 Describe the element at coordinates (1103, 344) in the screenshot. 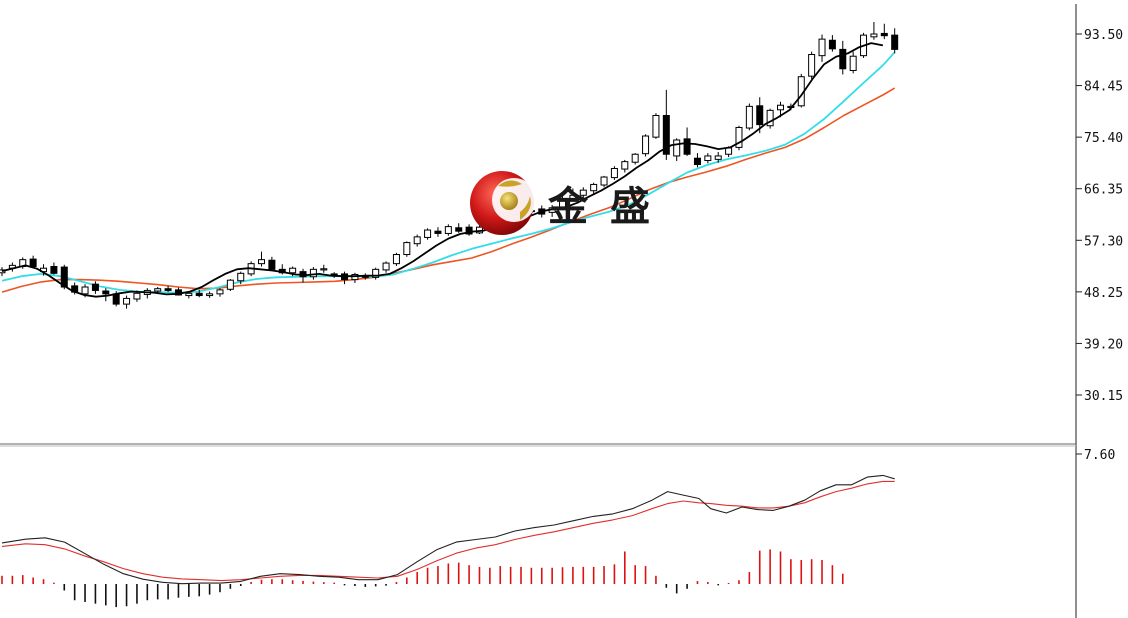

I see `price-tick-label: 39.20` at that location.